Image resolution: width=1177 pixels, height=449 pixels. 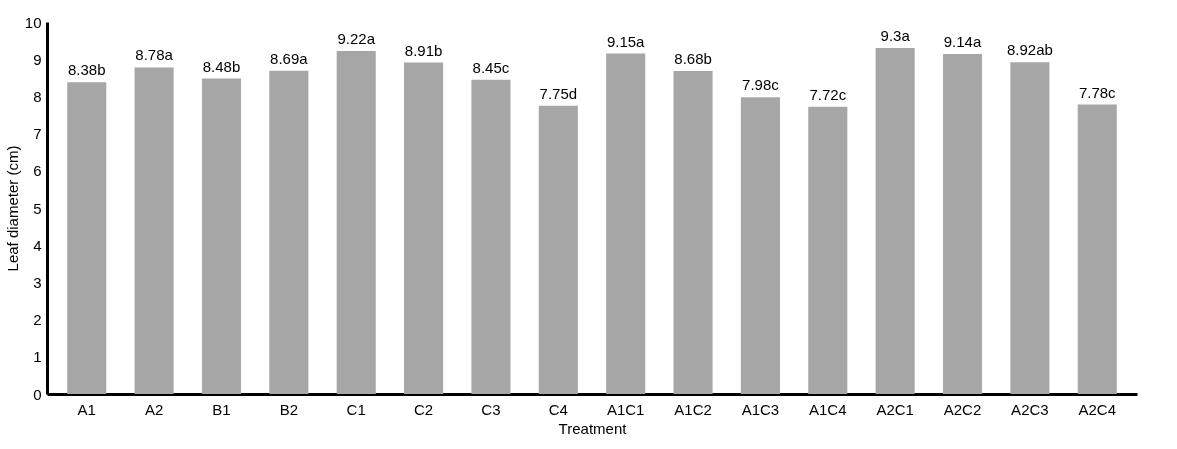 I want to click on data-label: 8.45c, so click(x=491, y=67).